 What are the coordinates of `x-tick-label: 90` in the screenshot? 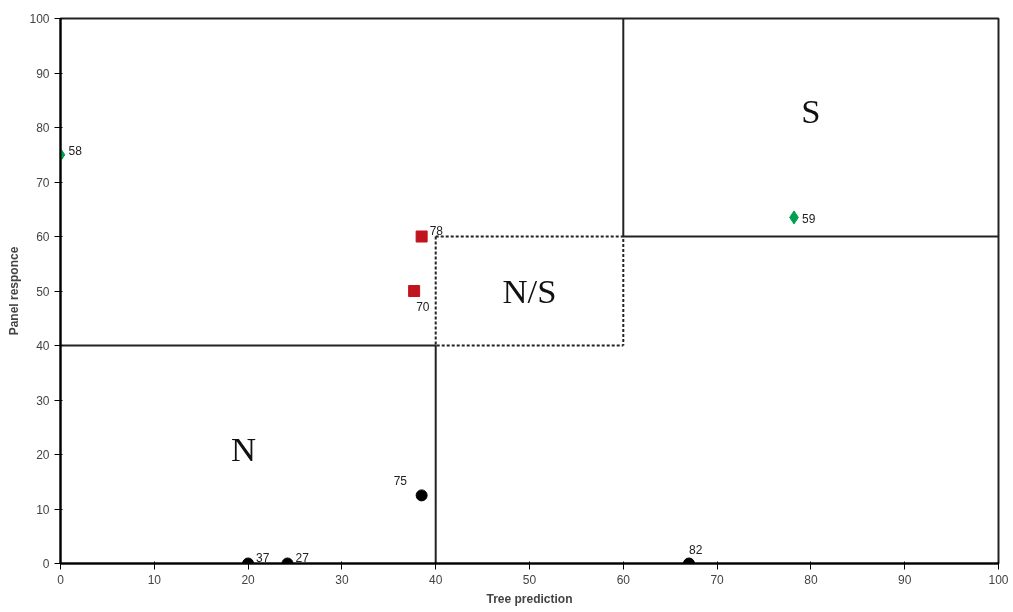 It's located at (905, 579).